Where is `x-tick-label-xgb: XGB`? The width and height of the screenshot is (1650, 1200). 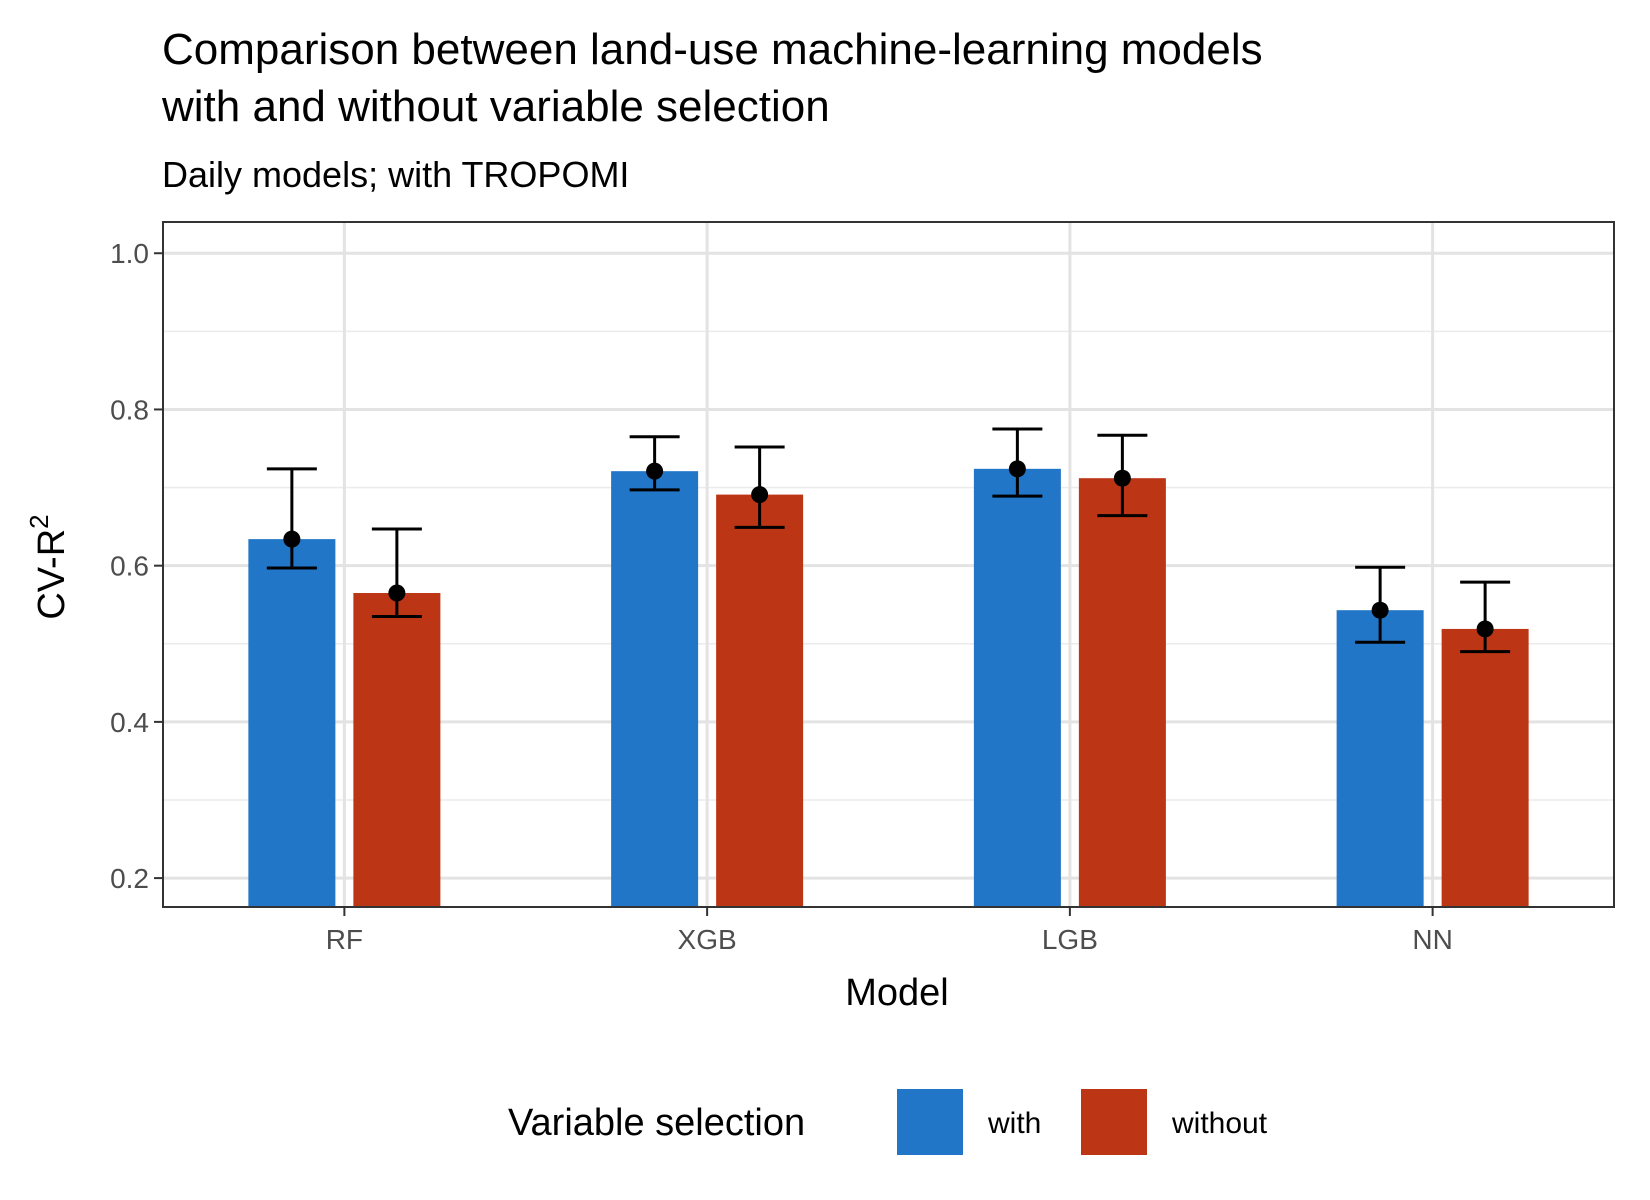 x-tick-label-xgb: XGB is located at coordinates (707, 939).